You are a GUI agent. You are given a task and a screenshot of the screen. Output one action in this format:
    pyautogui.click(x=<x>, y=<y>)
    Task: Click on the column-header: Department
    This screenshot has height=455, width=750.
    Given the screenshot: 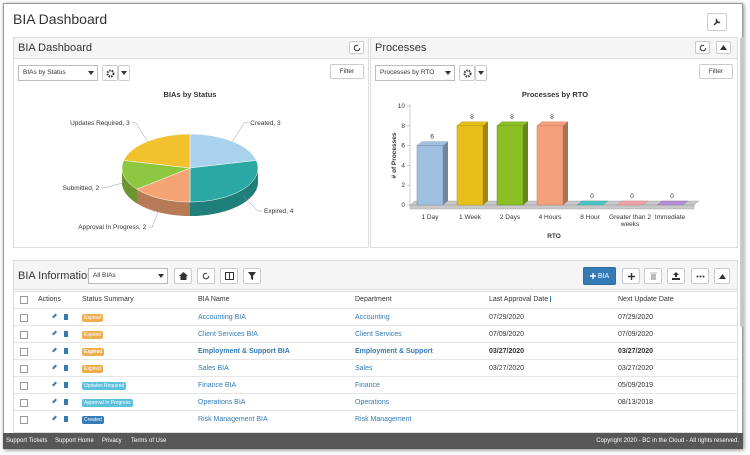 What is the action you would take?
    pyautogui.click(x=373, y=299)
    